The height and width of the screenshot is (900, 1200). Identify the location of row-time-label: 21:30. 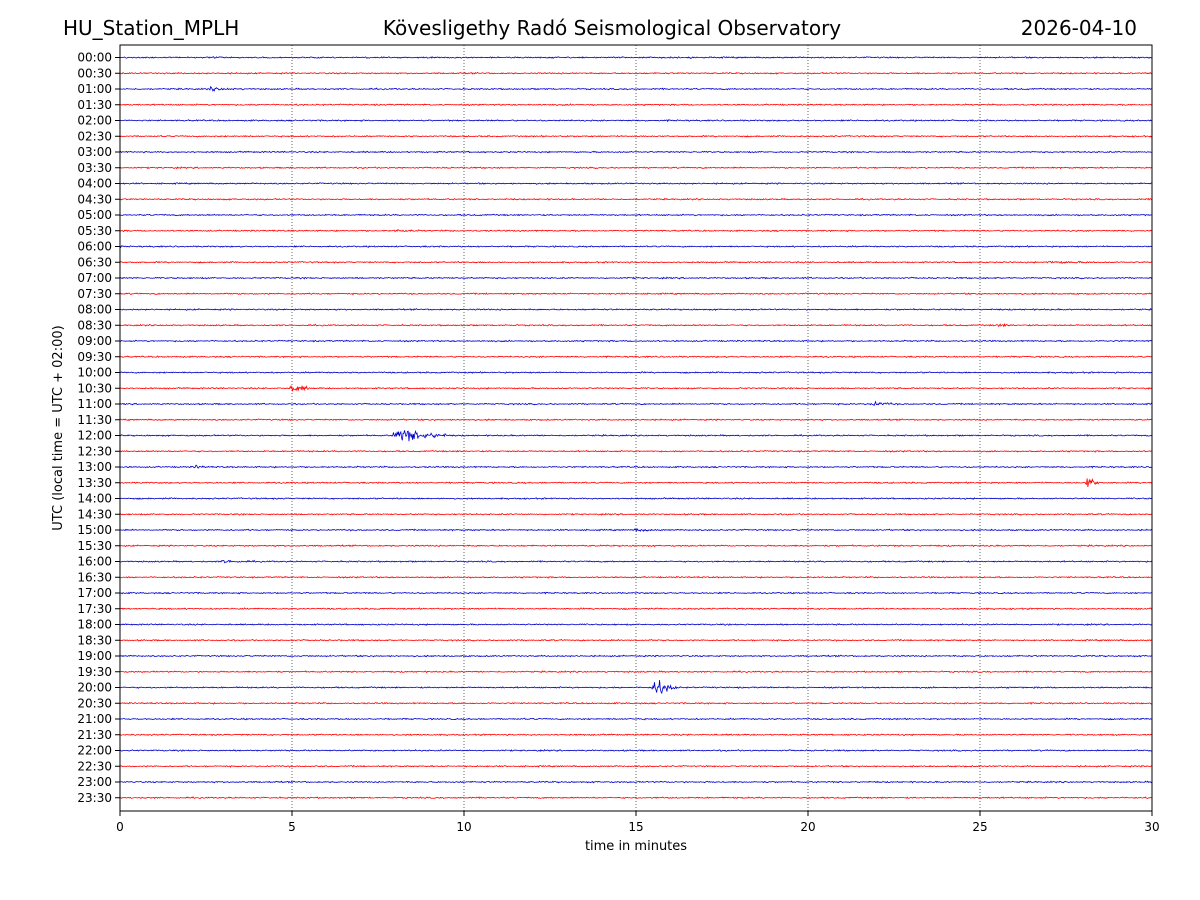
(94, 735).